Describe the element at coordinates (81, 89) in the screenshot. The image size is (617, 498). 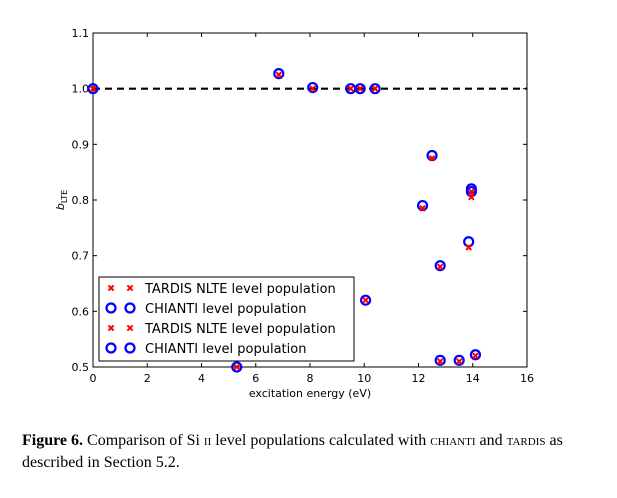
I see `y-tick-label: 1.0` at that location.